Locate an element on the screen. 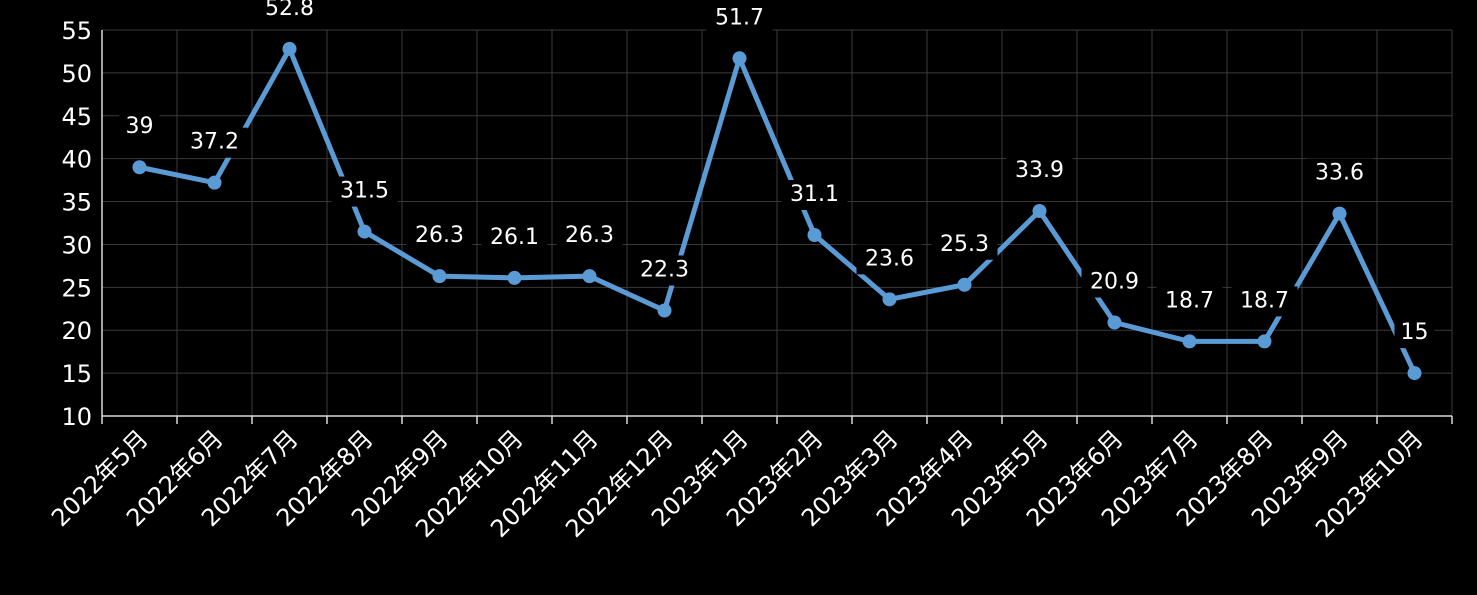 The image size is (1477, 595). data-label-text: 31.1 is located at coordinates (814, 194).